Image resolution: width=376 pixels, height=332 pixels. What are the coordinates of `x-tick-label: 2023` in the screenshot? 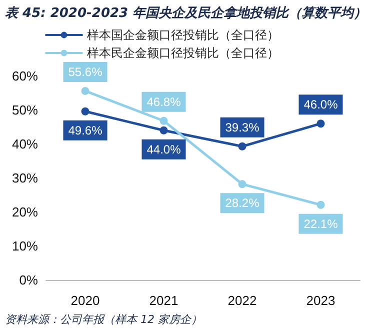 It's located at (321, 300).